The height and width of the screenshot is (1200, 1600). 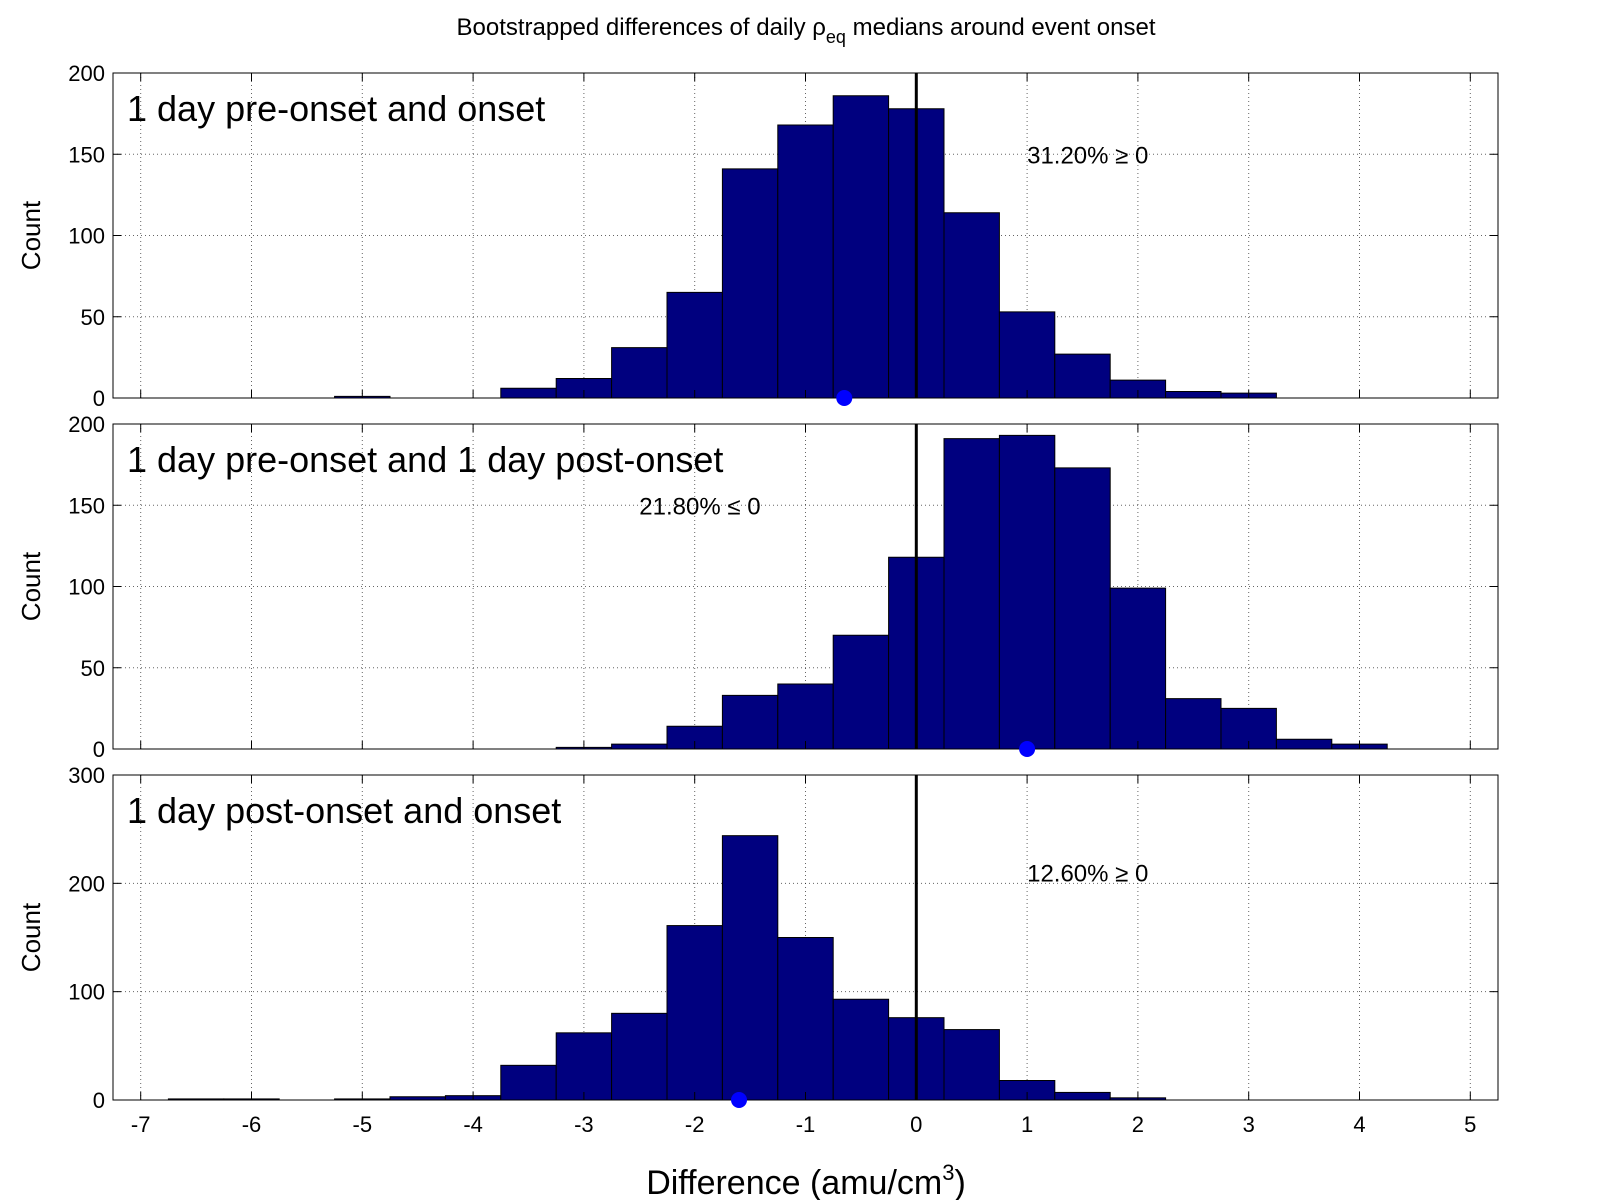 I want to click on x-tick-label: 0, so click(x=916, y=1124).